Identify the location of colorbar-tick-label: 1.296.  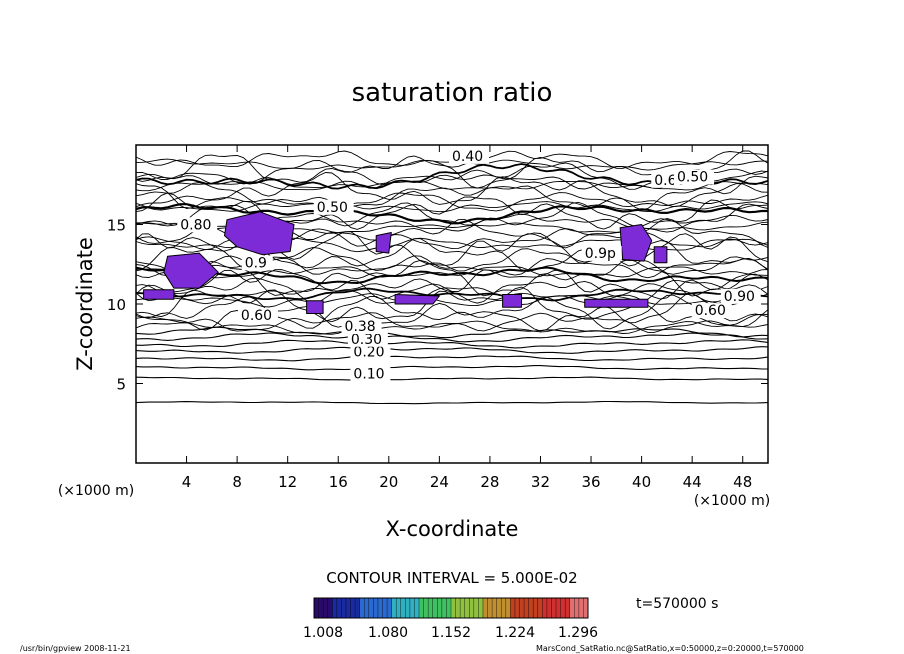
(578, 633).